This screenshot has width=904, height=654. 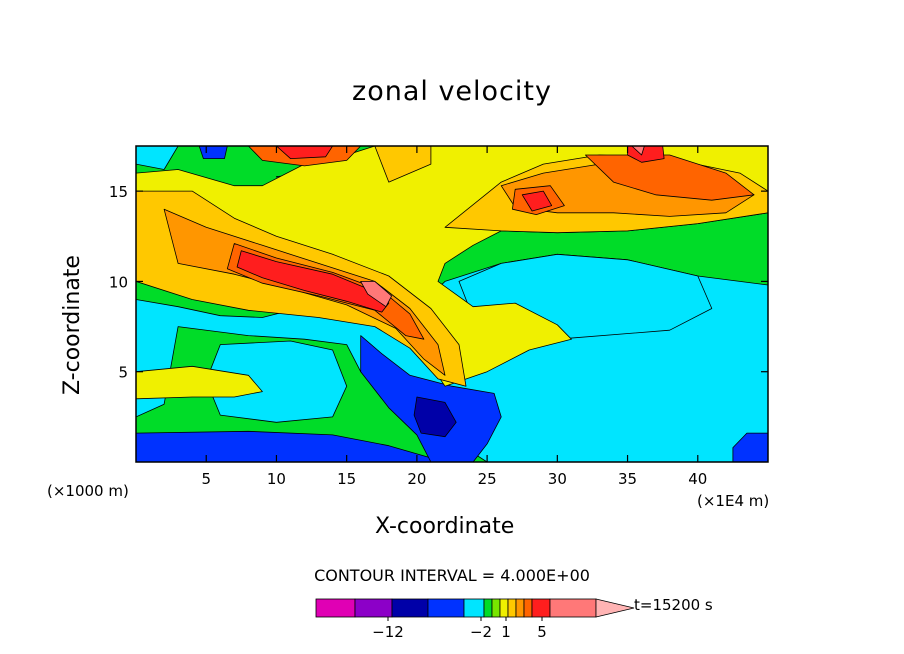 What do you see at coordinates (542, 632) in the screenshot?
I see `colorbar-label-3: 5` at bounding box center [542, 632].